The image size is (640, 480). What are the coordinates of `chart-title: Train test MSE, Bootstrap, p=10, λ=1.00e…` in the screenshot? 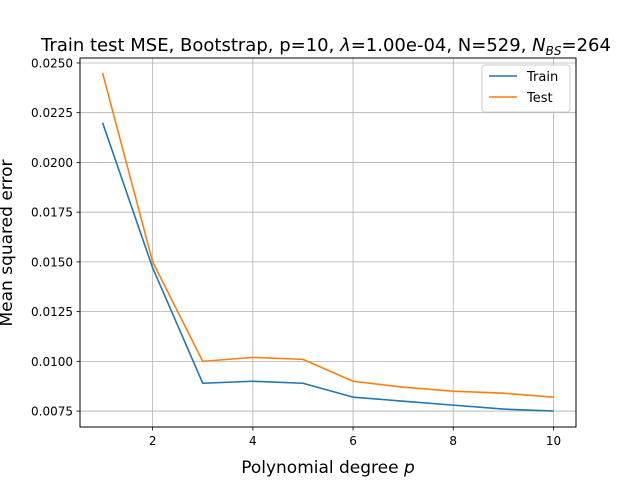 It's located at (325, 46).